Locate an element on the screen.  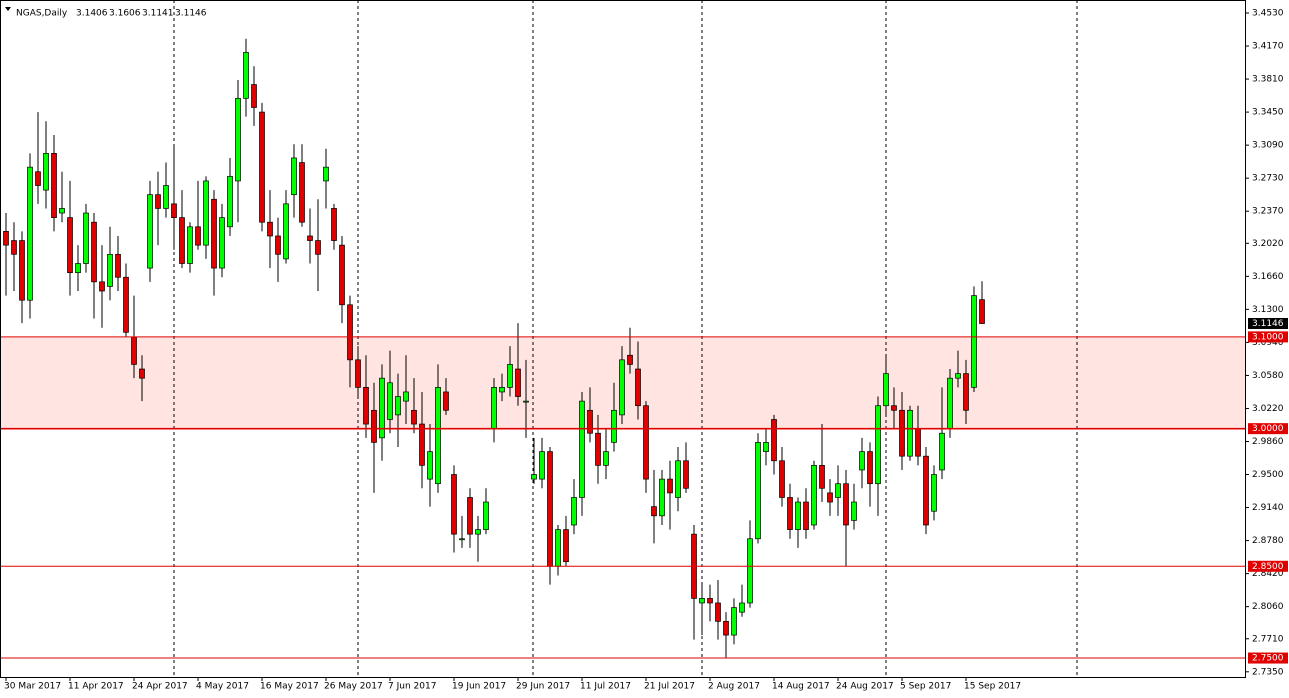
y-tick-label: 3.4170 is located at coordinates (1268, 47).